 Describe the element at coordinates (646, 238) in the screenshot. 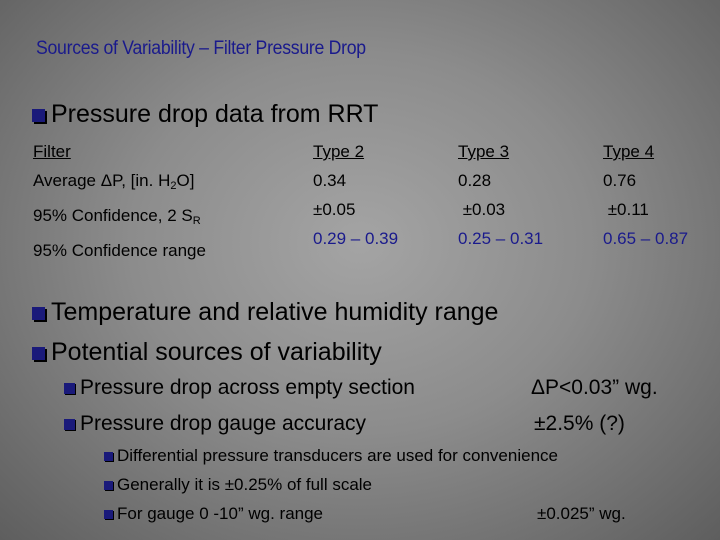

I see `range-value: 0.65 – 0.87` at that location.